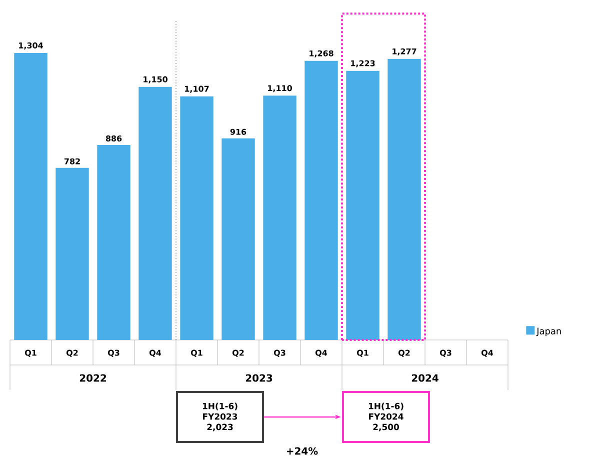  What do you see at coordinates (259, 378) in the screenshot?
I see `text: 2023` at bounding box center [259, 378].